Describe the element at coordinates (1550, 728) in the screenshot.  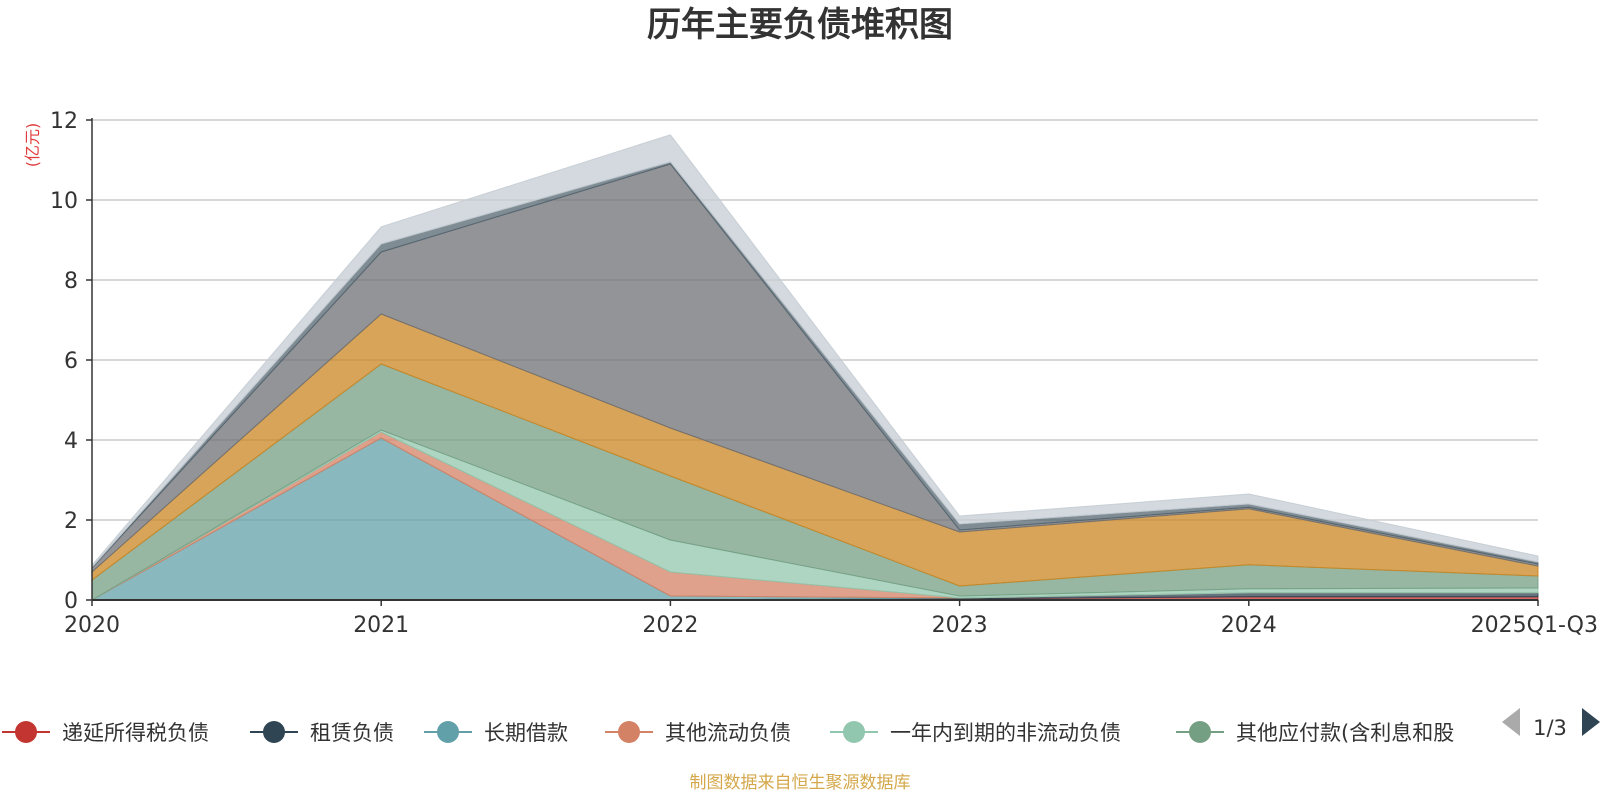
I see `legend-page-indicator: 1/3` at that location.